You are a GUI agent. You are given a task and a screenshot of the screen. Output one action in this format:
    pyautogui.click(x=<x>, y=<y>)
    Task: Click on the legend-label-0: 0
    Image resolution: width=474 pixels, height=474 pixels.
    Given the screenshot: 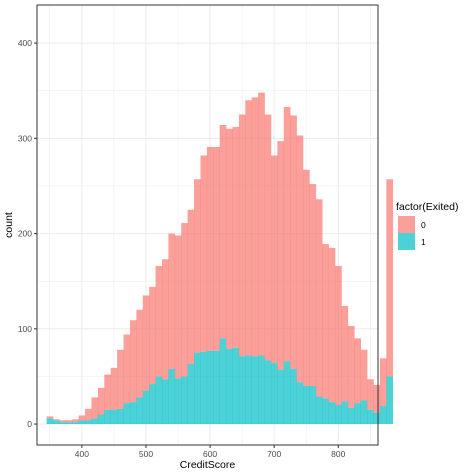 What is the action you would take?
    pyautogui.click(x=423, y=225)
    